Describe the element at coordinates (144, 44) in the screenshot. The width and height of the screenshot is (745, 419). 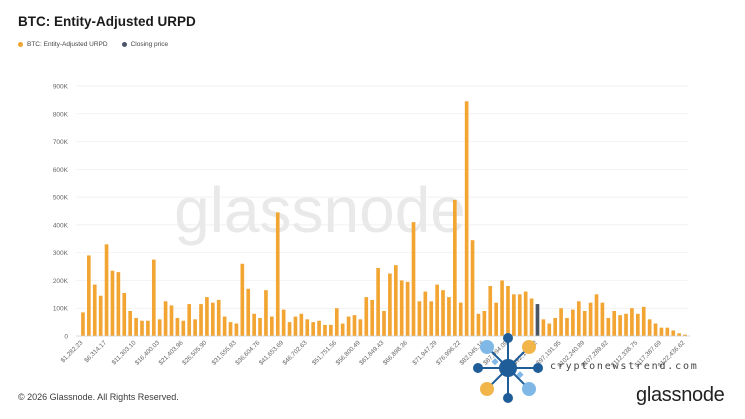
I see `legend-item-closing-price: Closing price` at that location.